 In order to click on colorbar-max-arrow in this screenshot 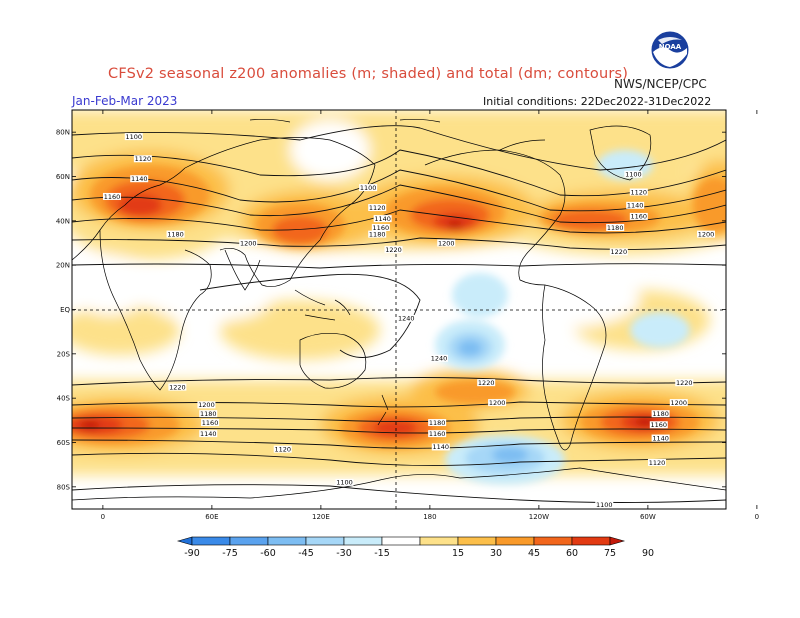, I will do `click(617, 541)`.